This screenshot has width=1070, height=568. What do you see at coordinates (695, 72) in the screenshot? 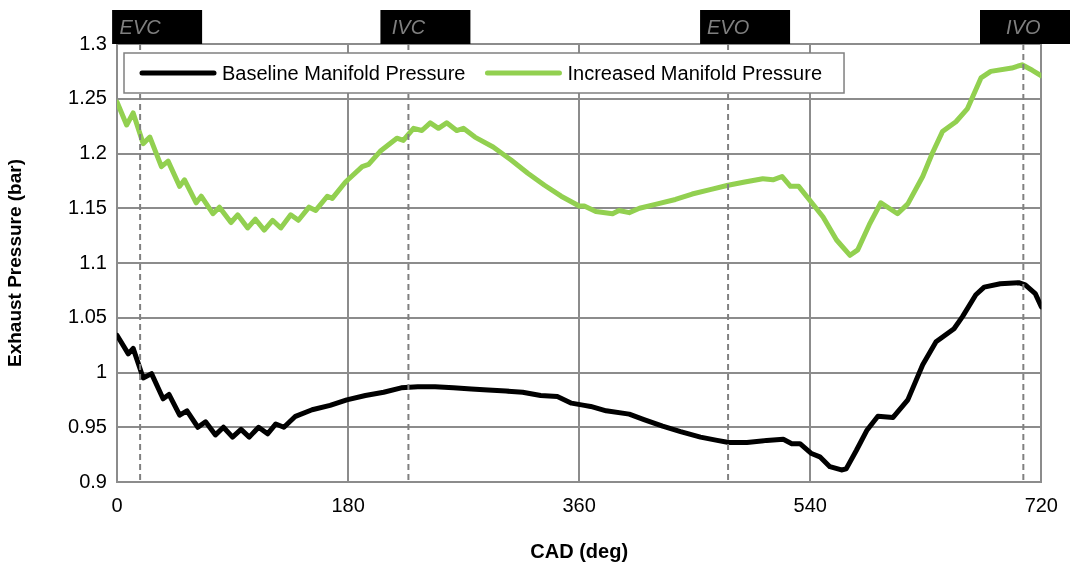
I see `legend-label: Increased Manifold Pressure` at bounding box center [695, 72].